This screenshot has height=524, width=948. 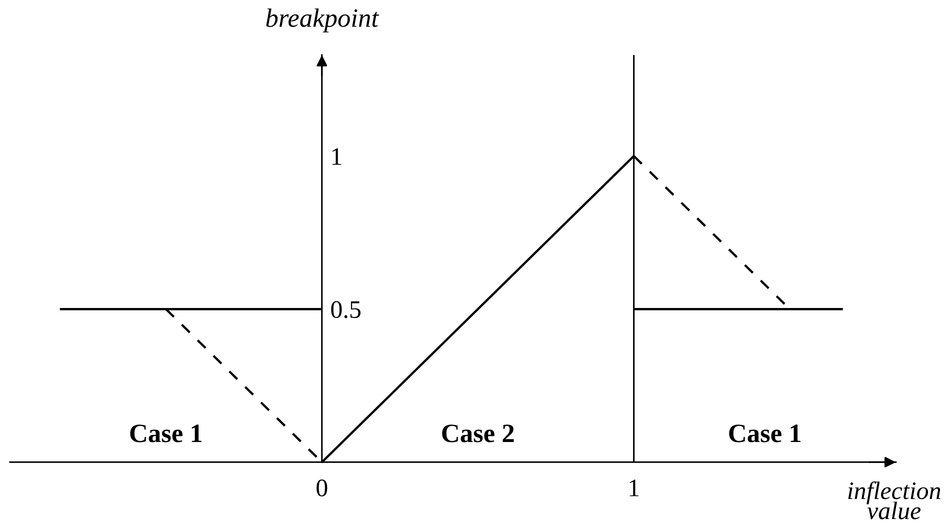 I want to click on x-axis-title: inflection value, so click(x=894, y=500).